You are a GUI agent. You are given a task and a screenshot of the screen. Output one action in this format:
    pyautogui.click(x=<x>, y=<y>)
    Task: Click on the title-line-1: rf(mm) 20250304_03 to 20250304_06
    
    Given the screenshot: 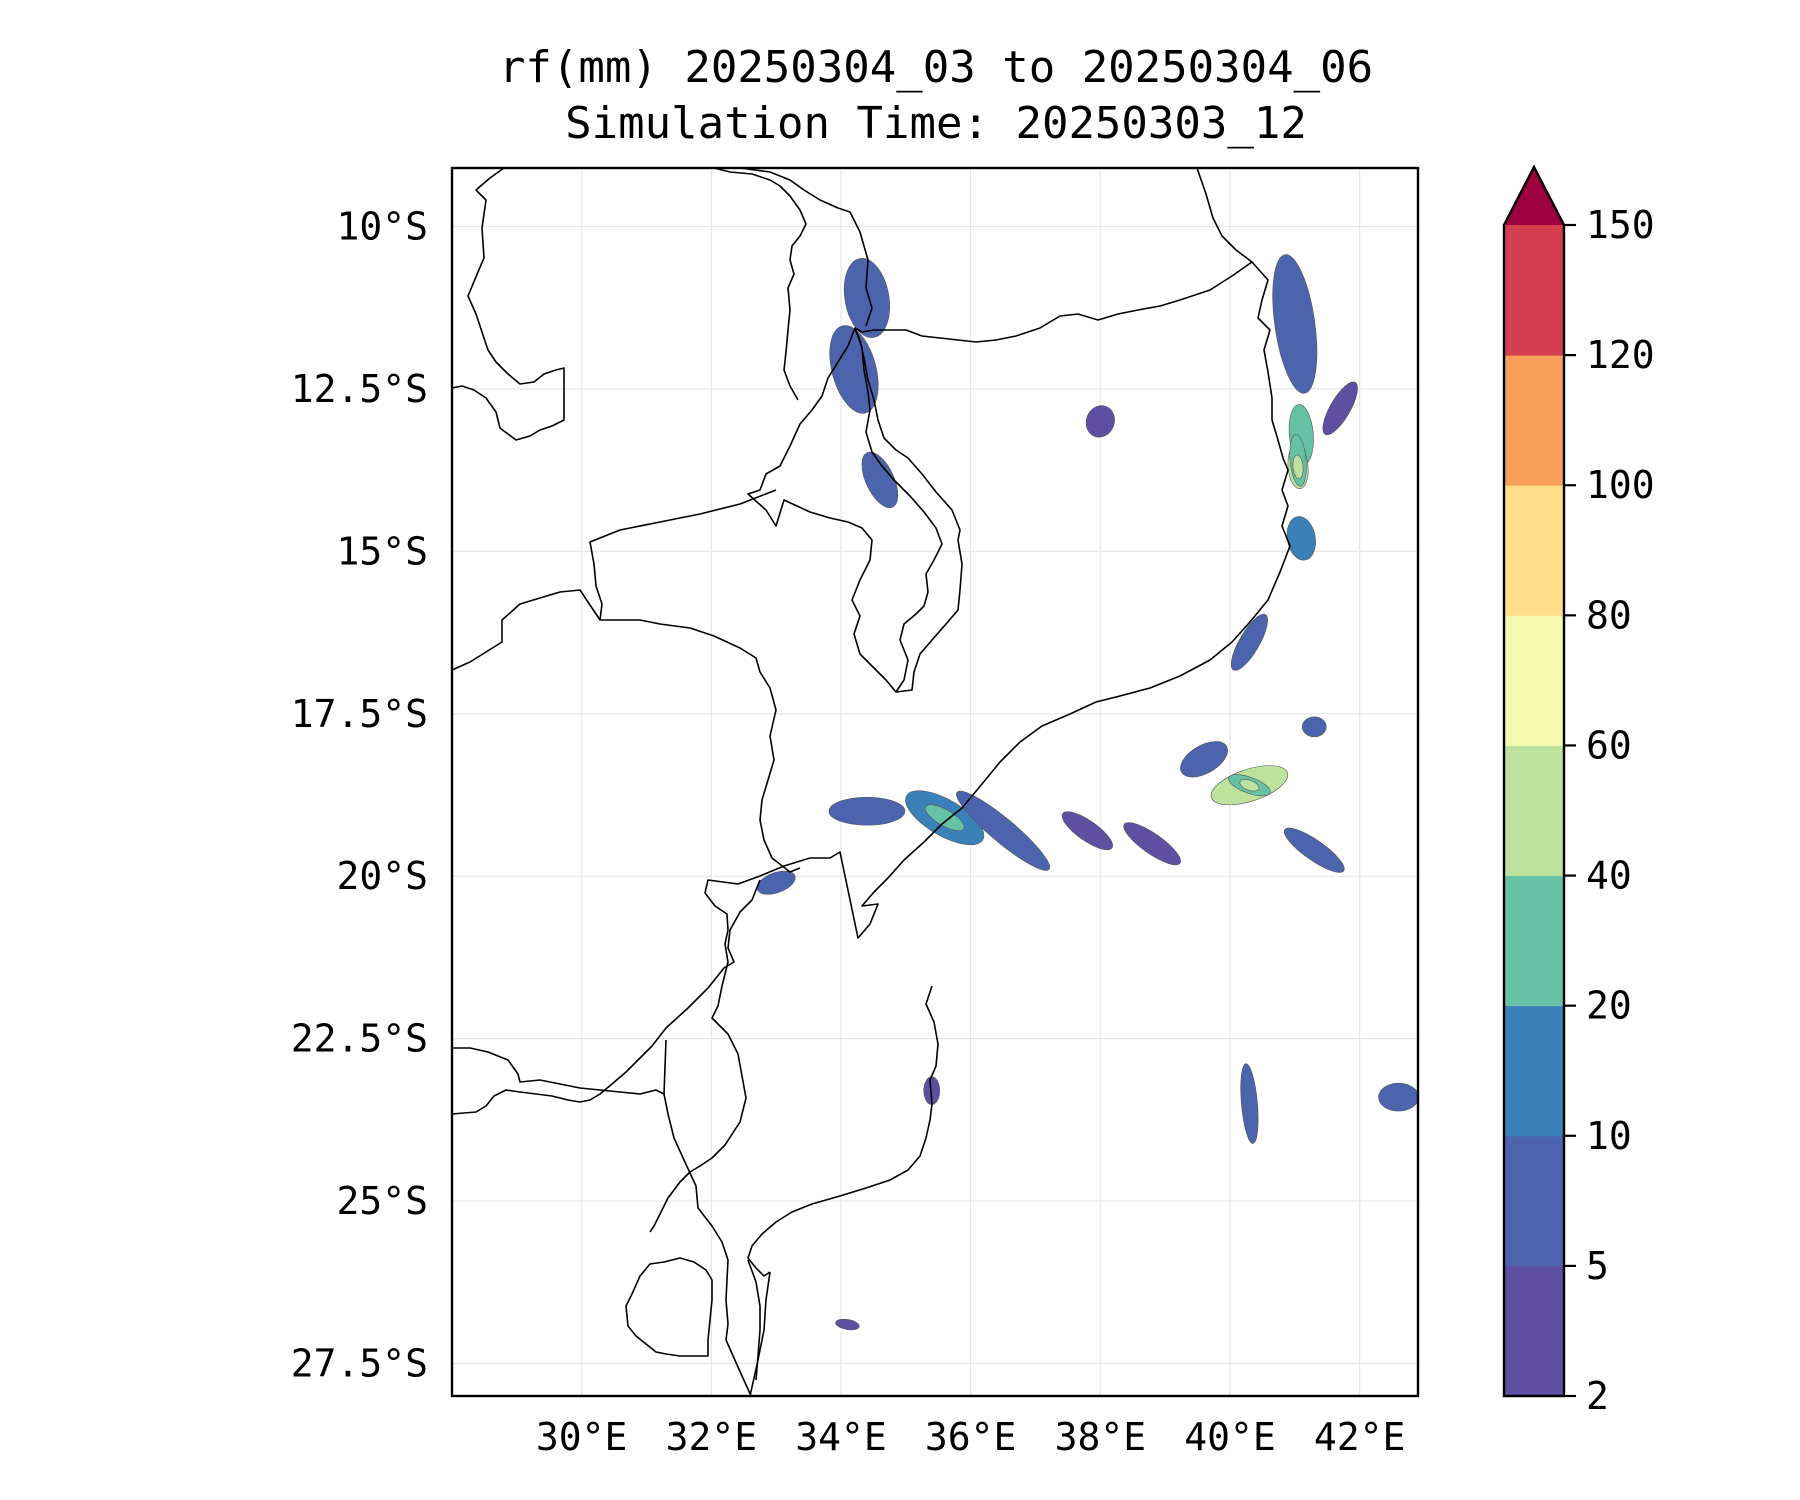 What is the action you would take?
    pyautogui.click(x=936, y=67)
    